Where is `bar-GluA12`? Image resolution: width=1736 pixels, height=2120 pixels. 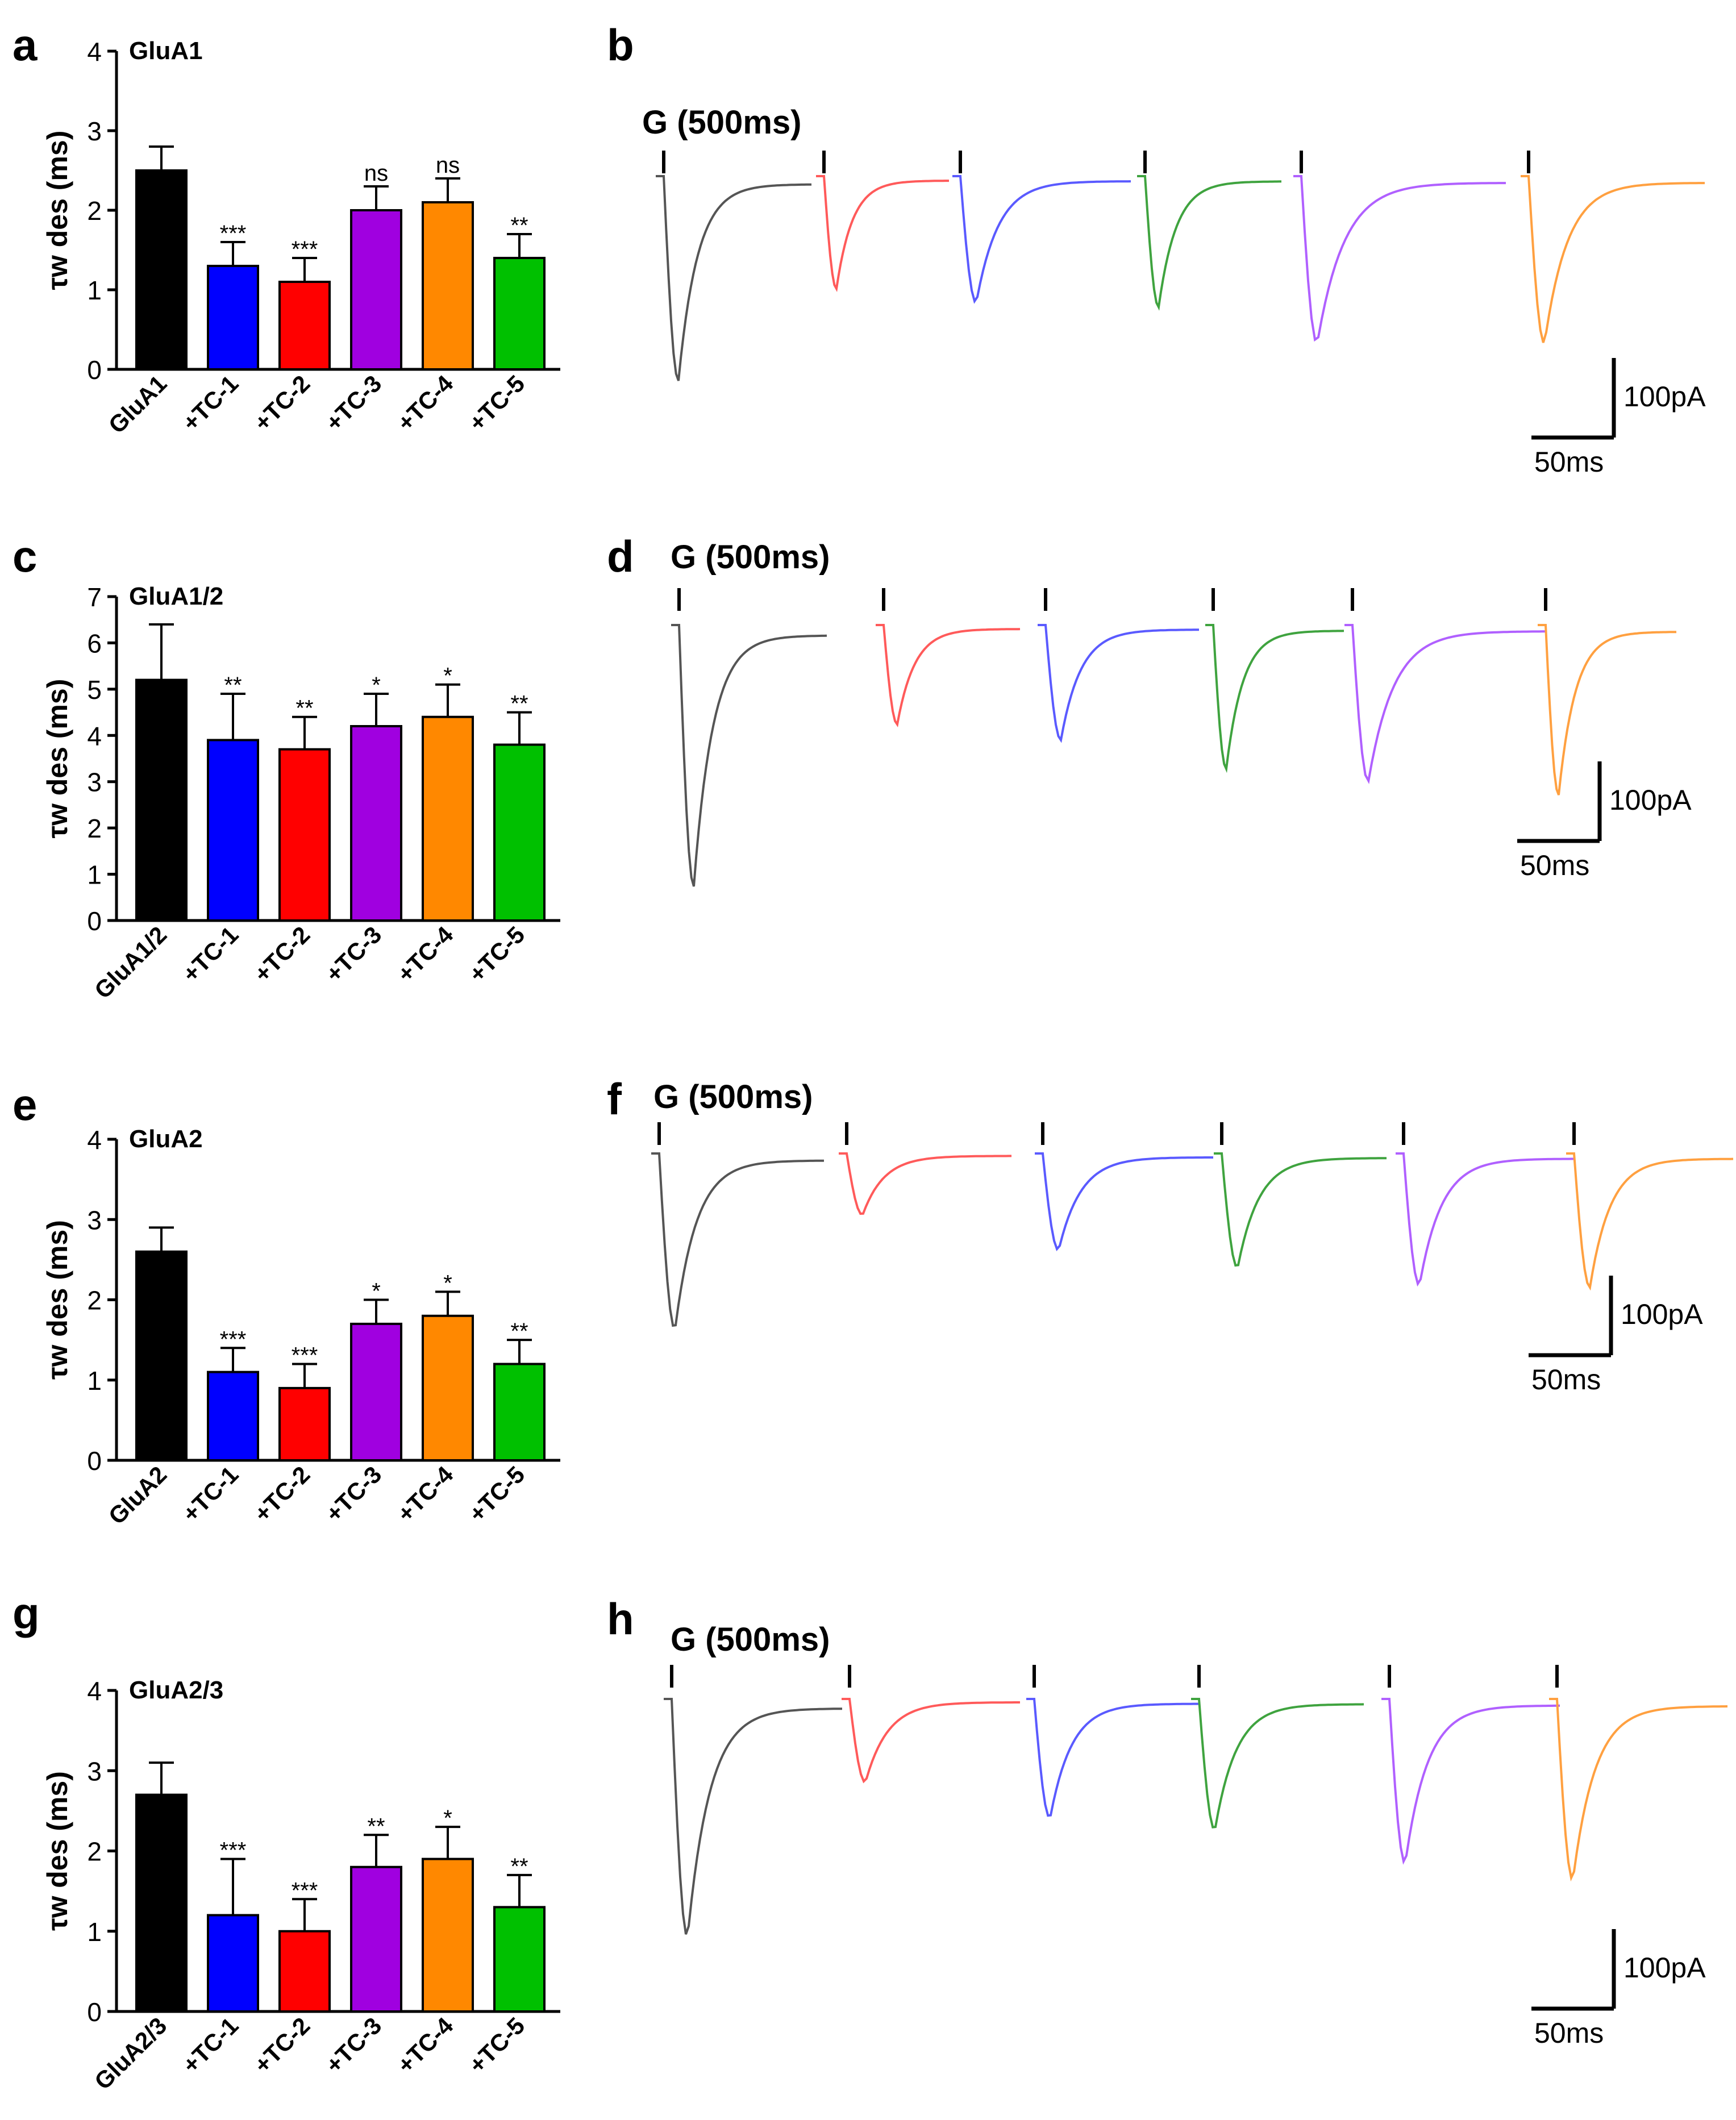
bar-GluA12 is located at coordinates (161, 800).